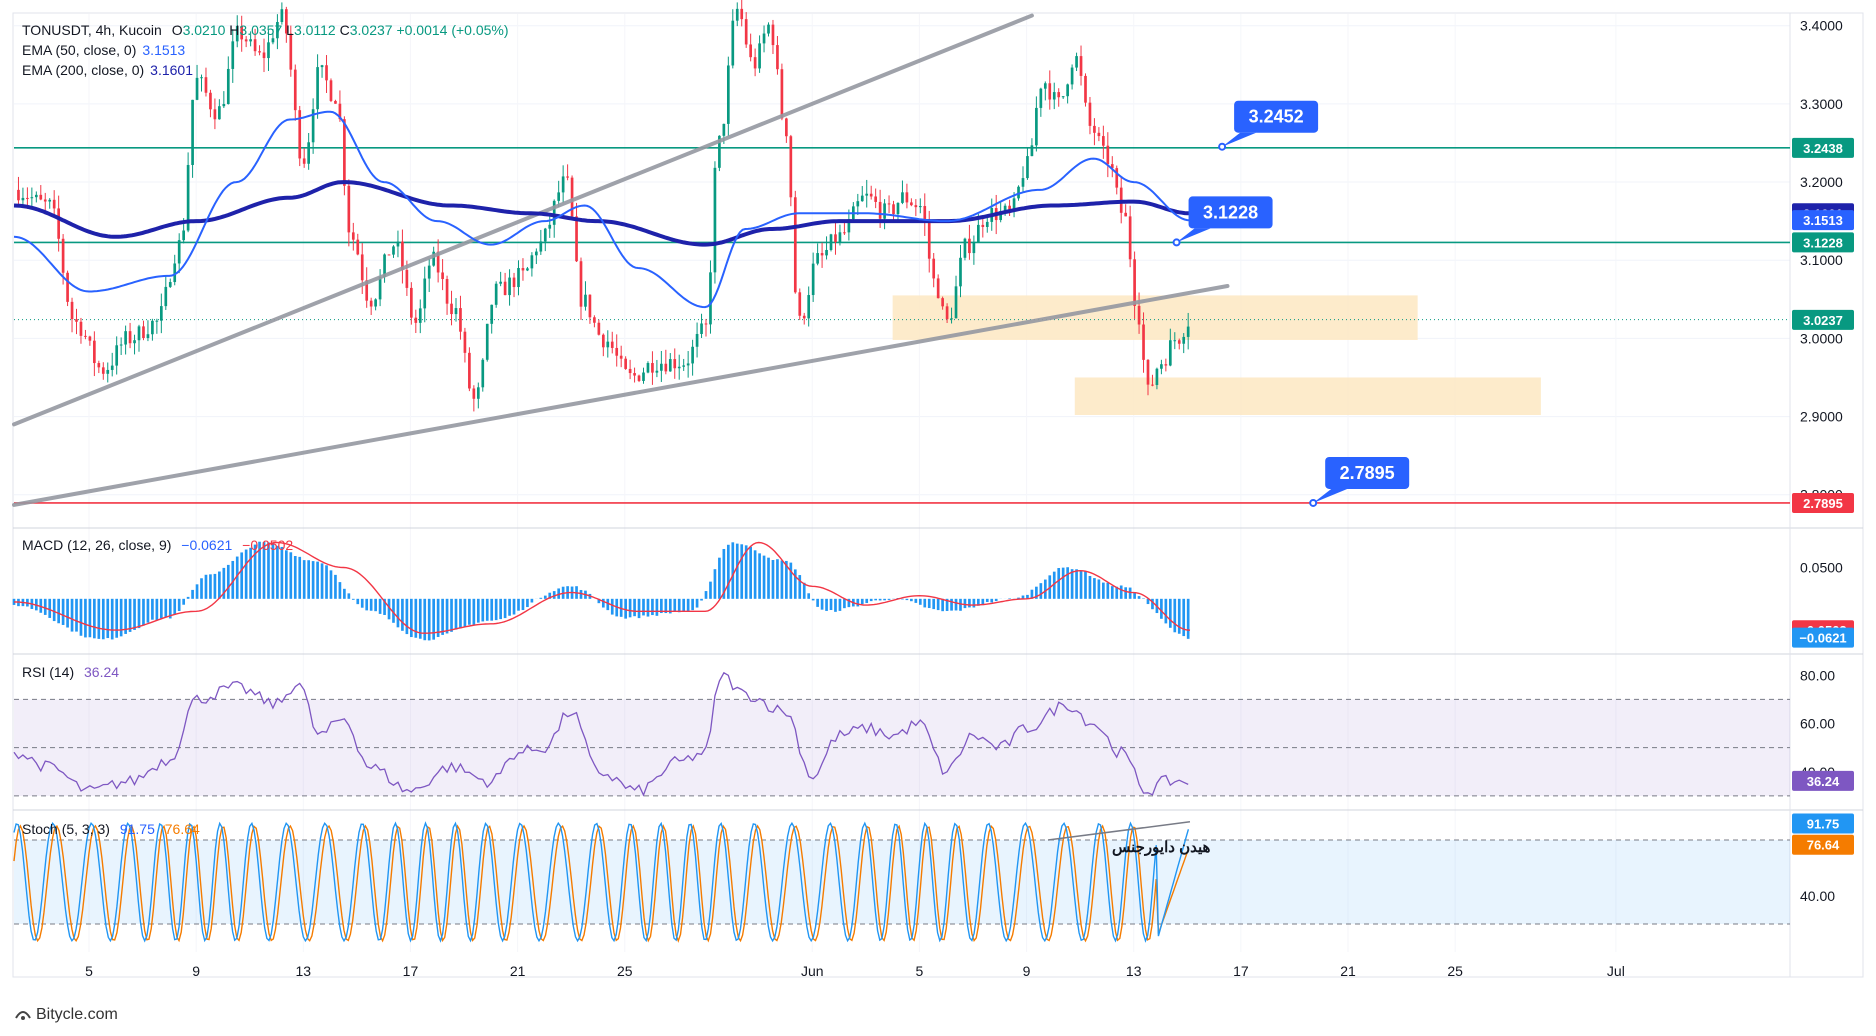 The image size is (1876, 1036). I want to click on rsi-value: 36.24, so click(102, 672).